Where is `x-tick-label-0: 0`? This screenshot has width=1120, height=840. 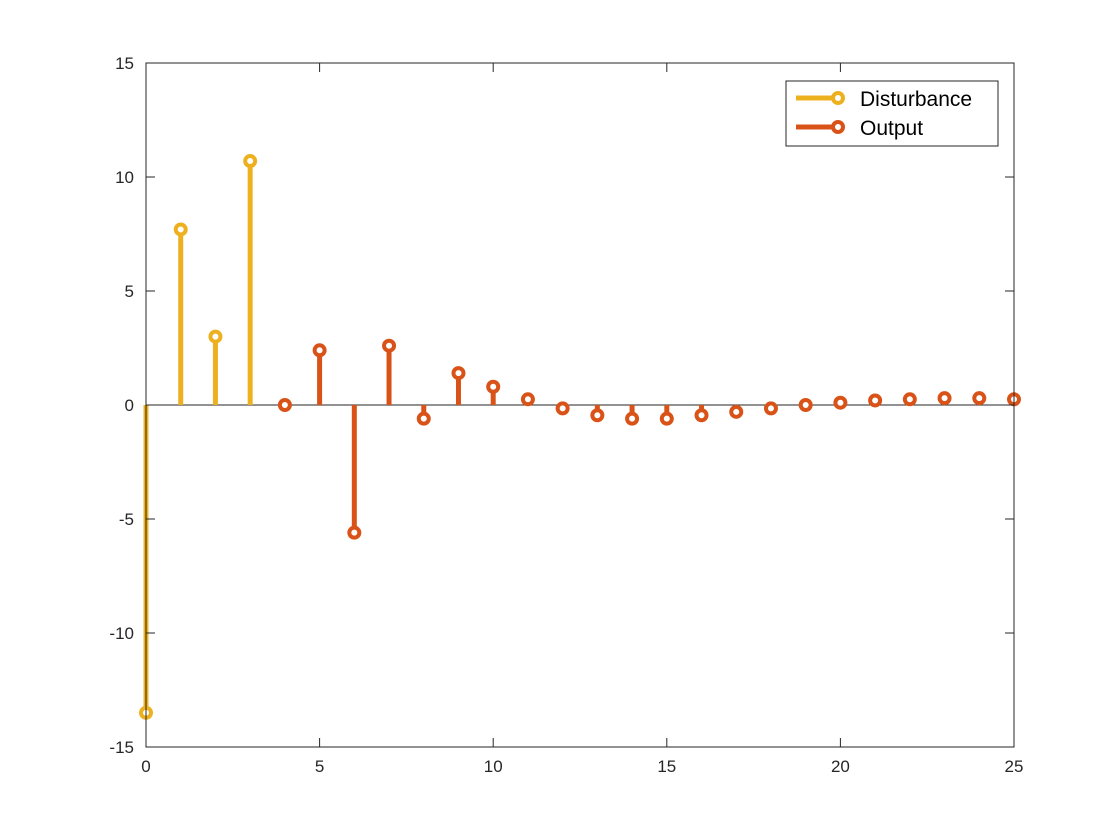
x-tick-label-0: 0 is located at coordinates (145, 766).